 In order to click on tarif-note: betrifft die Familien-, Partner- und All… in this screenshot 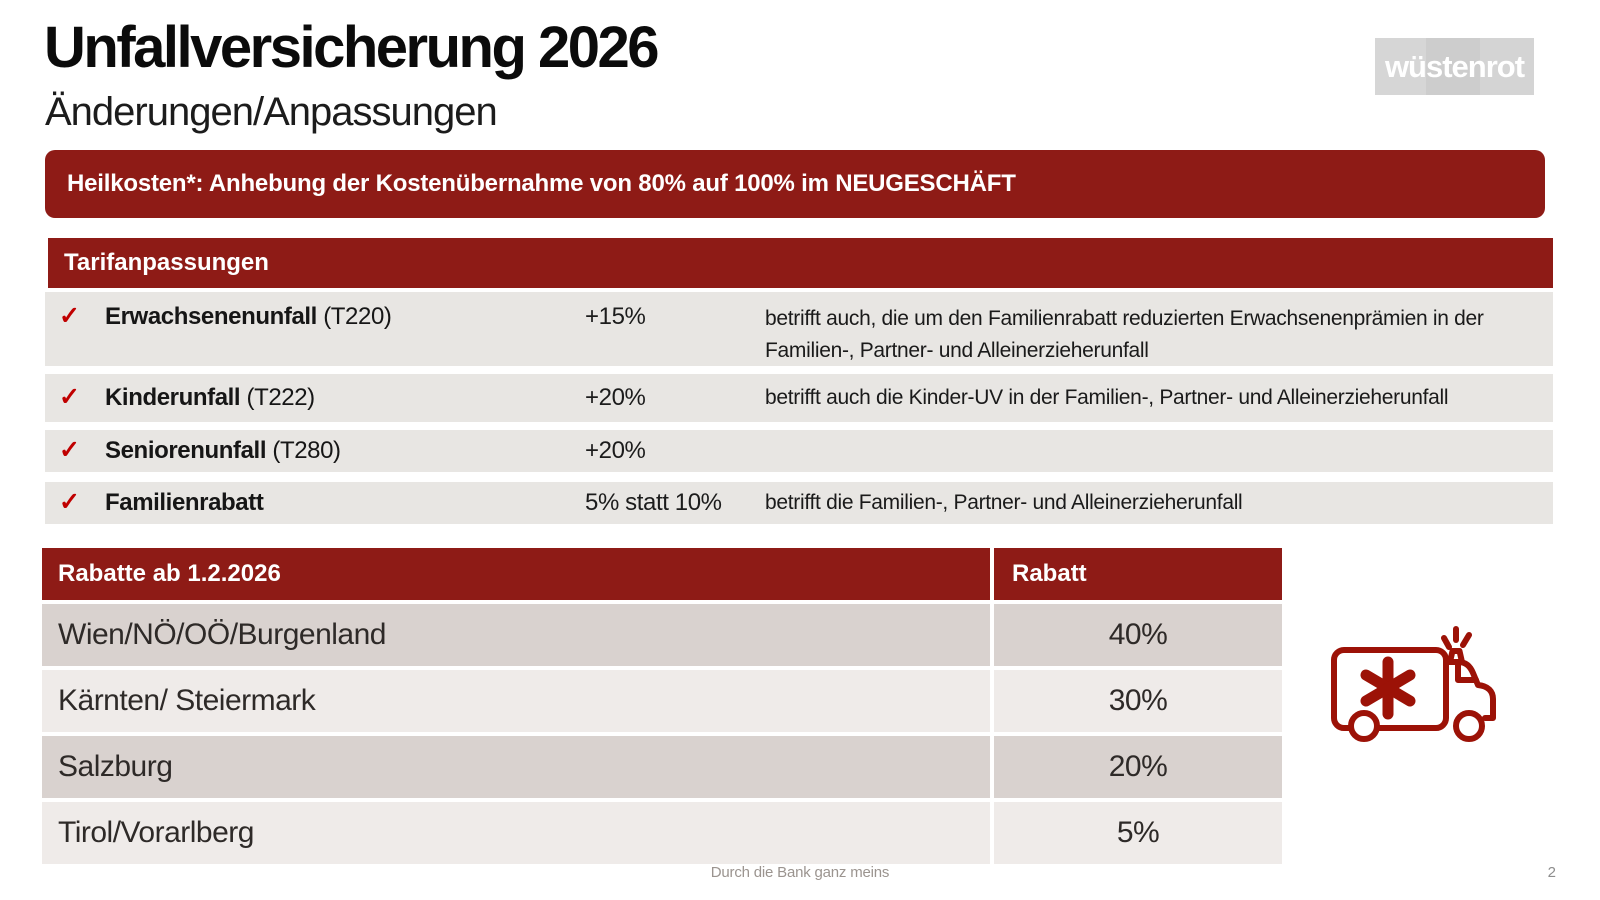, I will do `click(1004, 503)`.